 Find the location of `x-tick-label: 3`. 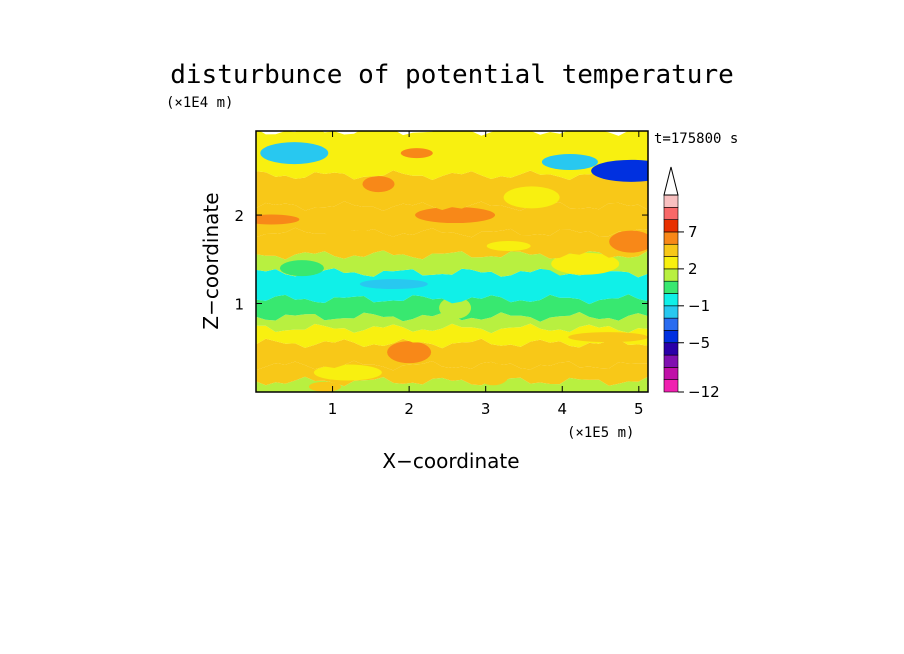

x-tick-label: 3 is located at coordinates (486, 409).